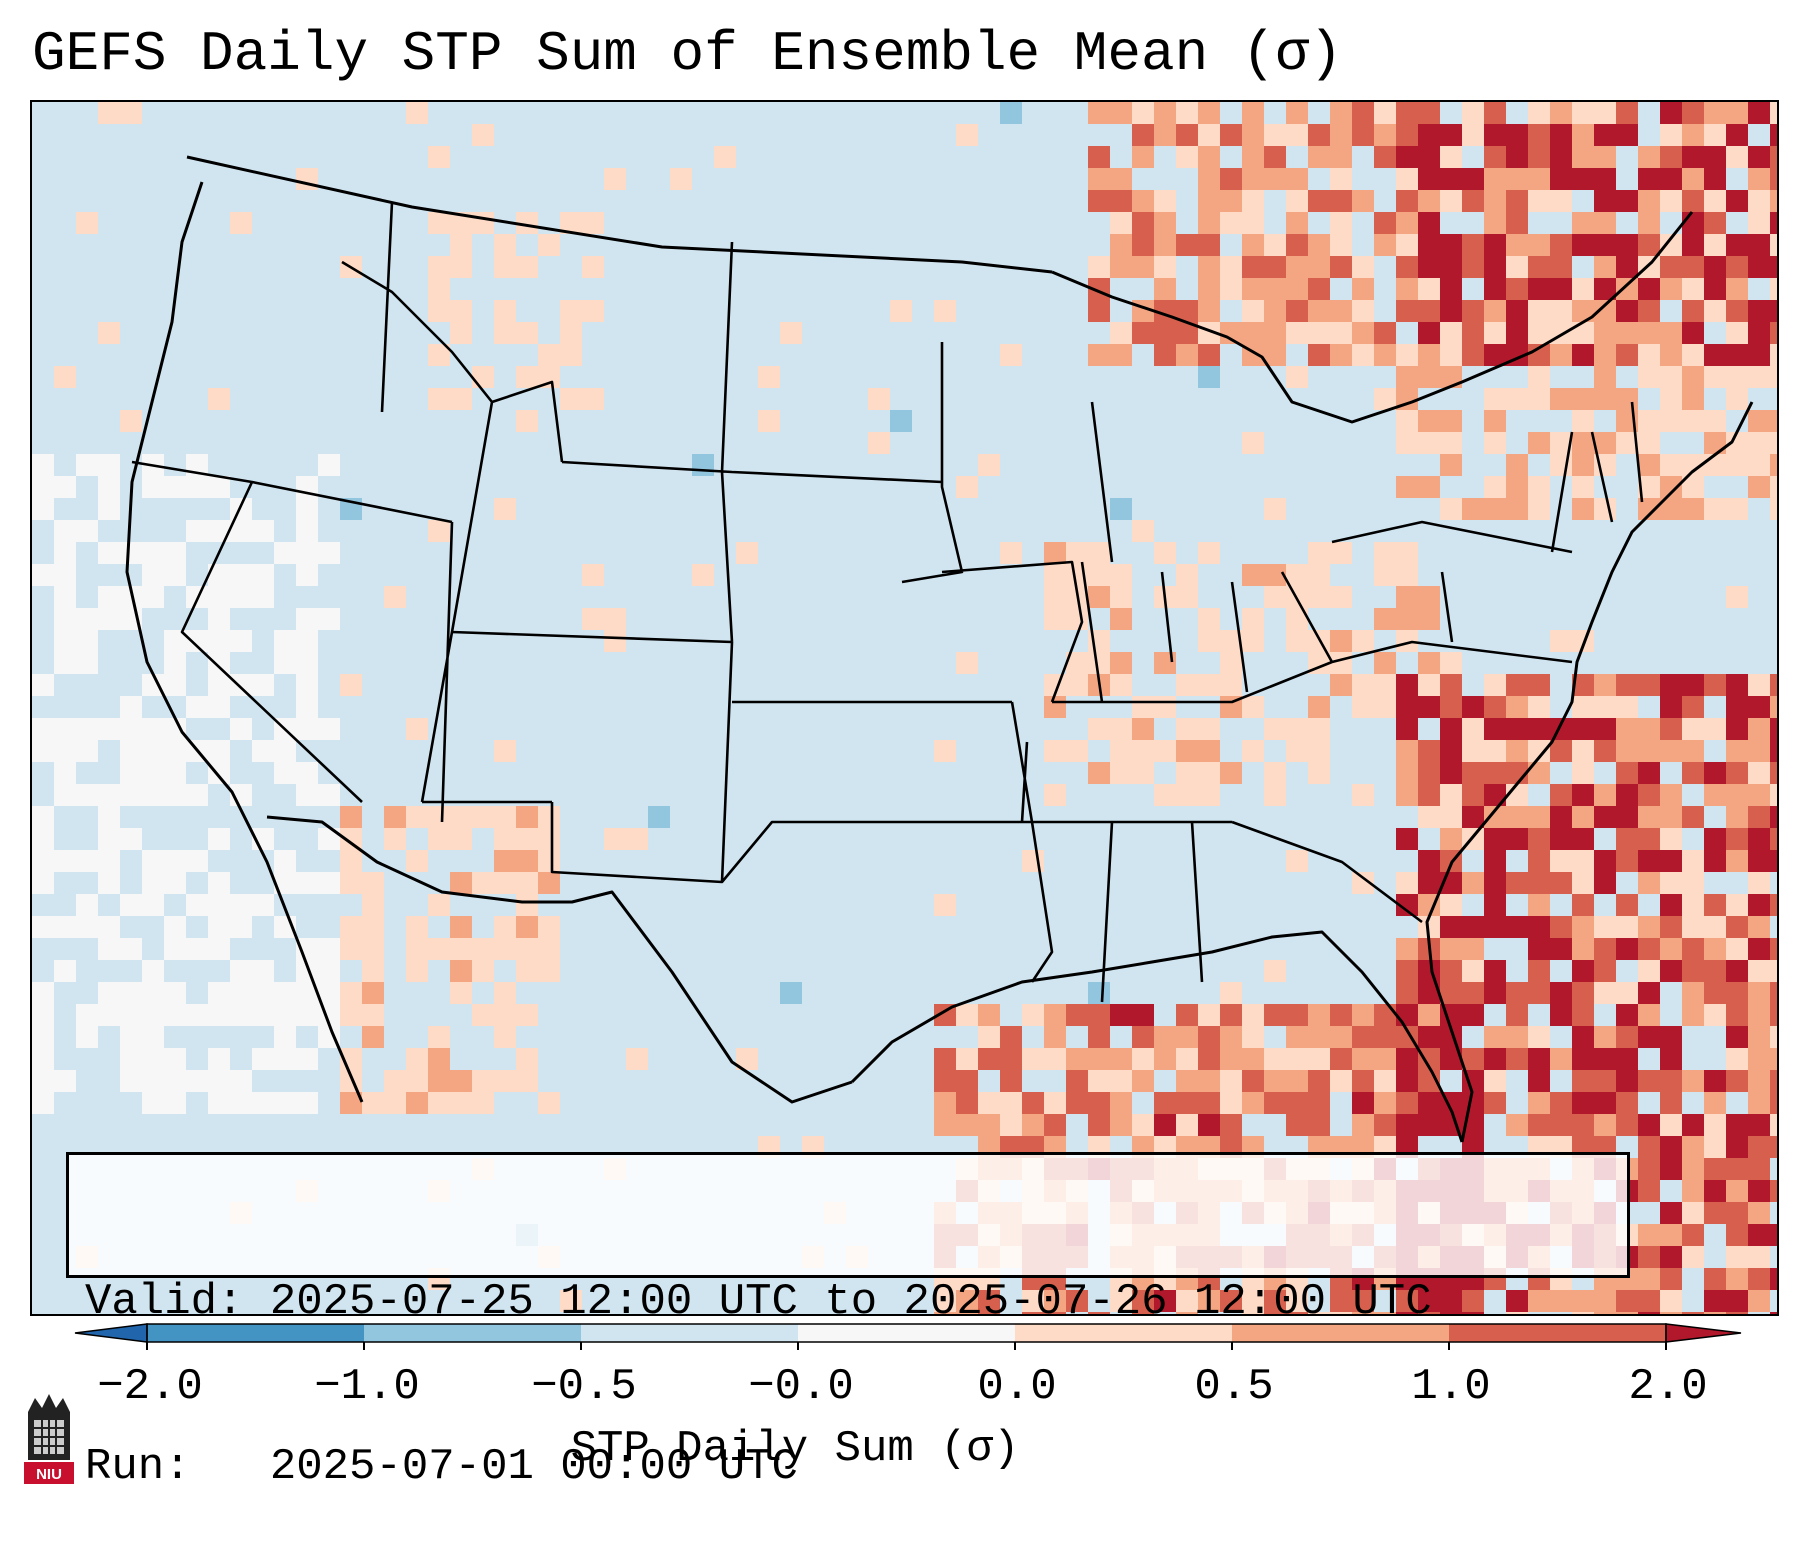 The width and height of the screenshot is (1803, 1550). Describe the element at coordinates (367, 1387) in the screenshot. I see `tick-label: −1.0` at that location.